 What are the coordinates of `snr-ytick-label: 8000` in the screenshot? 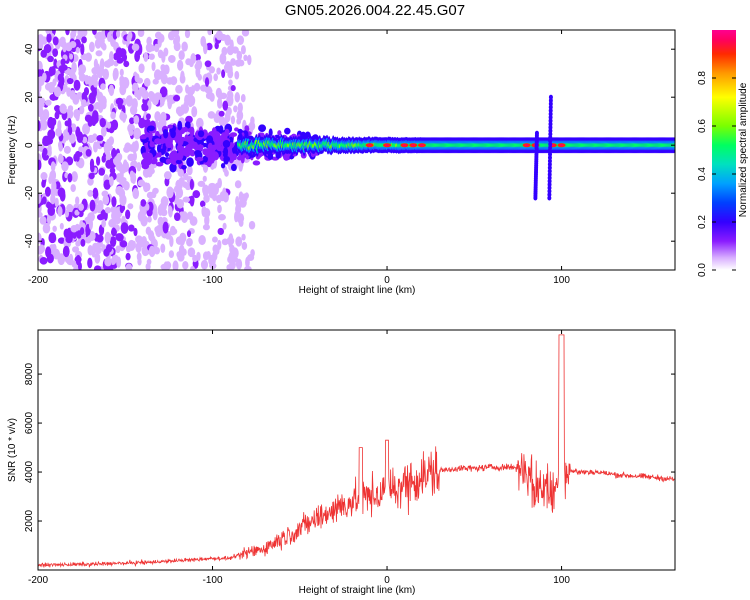 It's located at (29, 374).